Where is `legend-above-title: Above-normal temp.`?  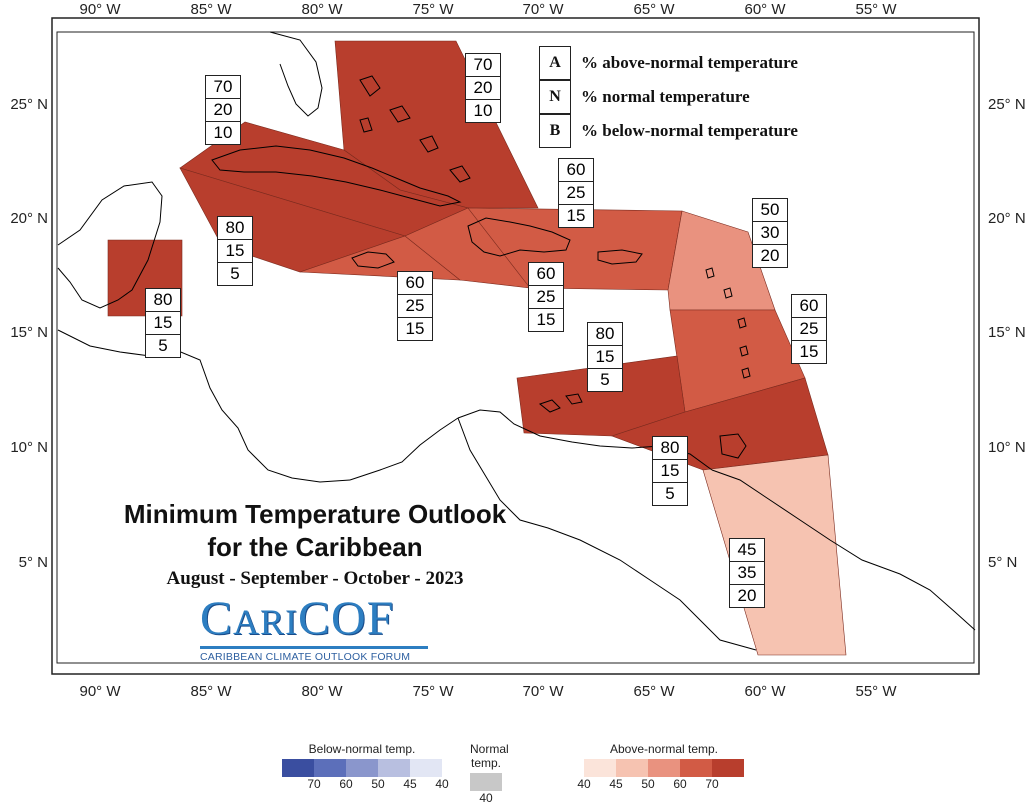 legend-above-title: Above-normal temp. is located at coordinates (664, 749).